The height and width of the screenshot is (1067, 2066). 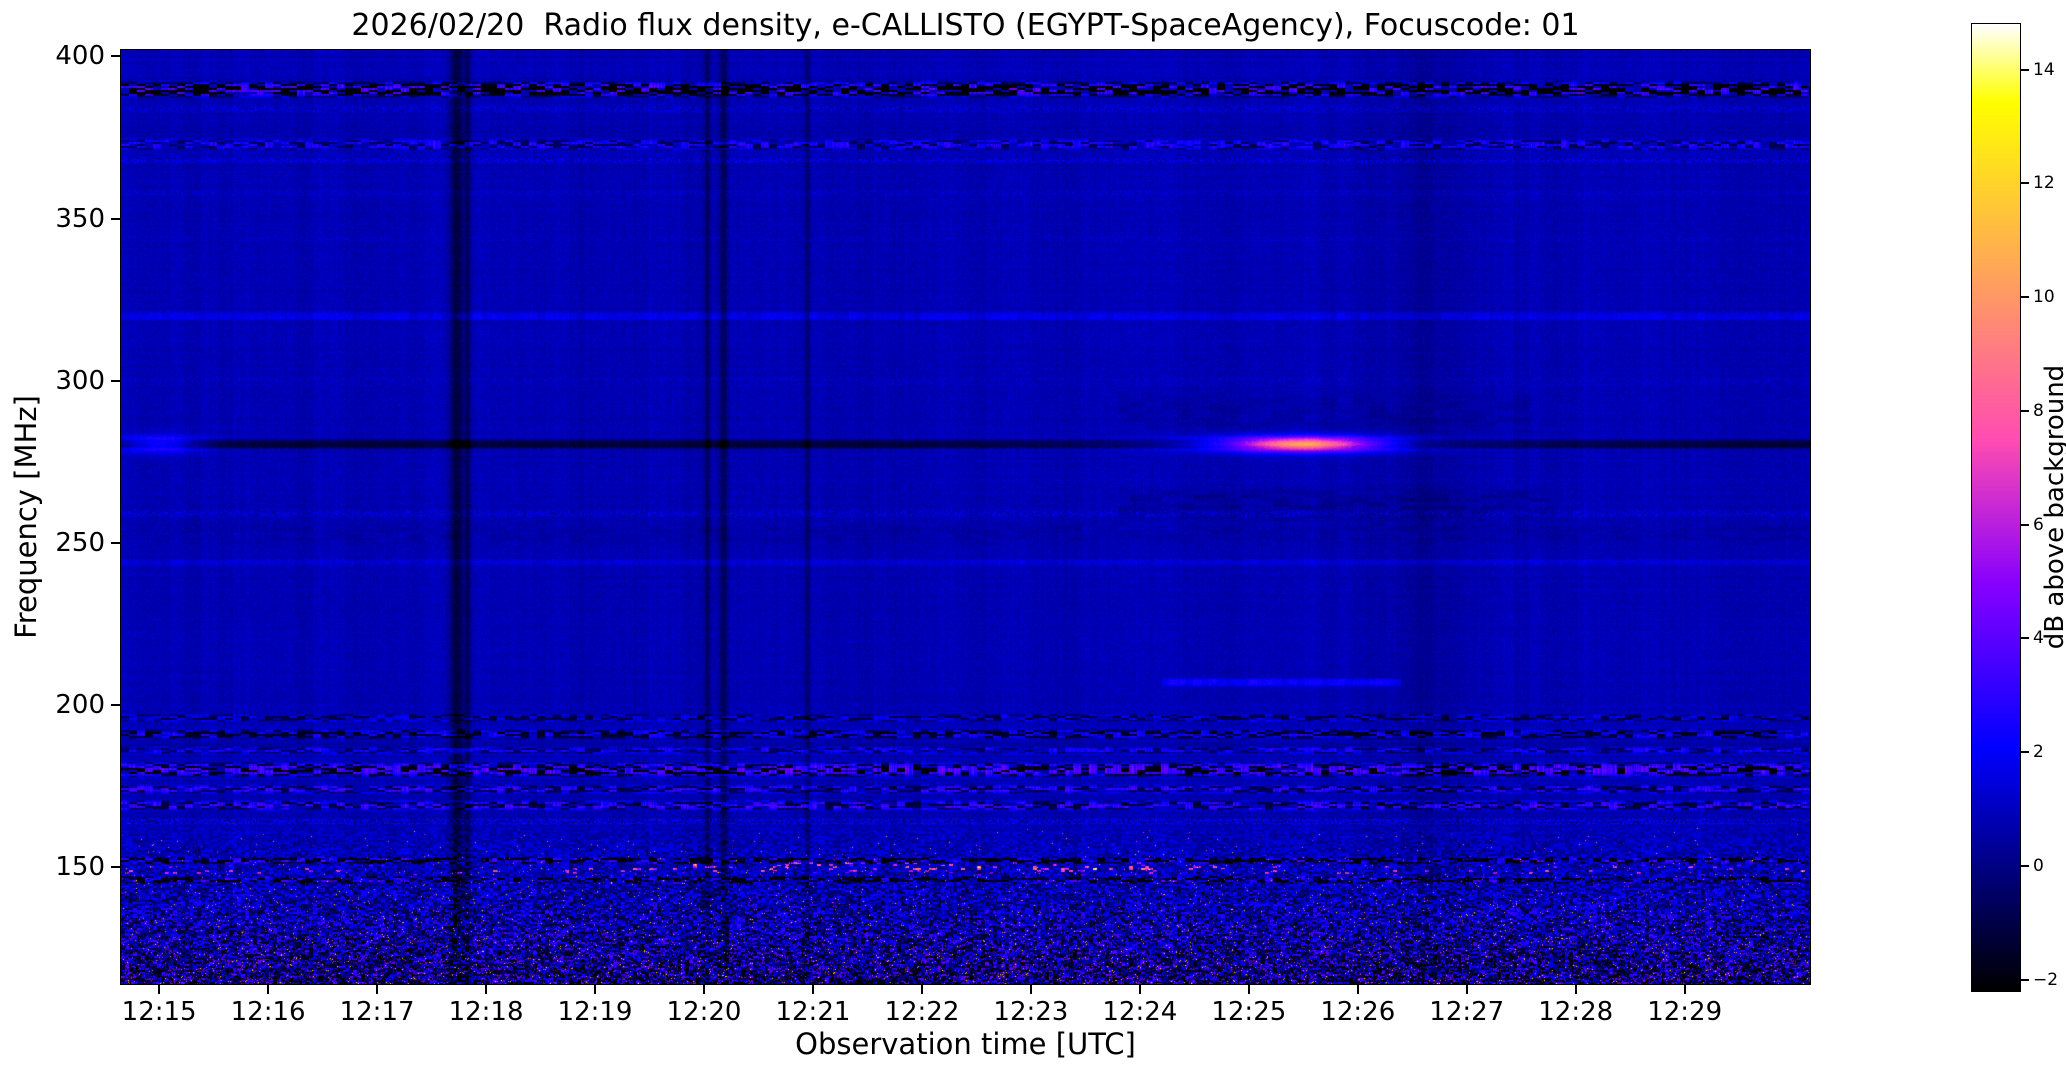 I want to click on y-tick-label: 200, so click(x=80, y=705).